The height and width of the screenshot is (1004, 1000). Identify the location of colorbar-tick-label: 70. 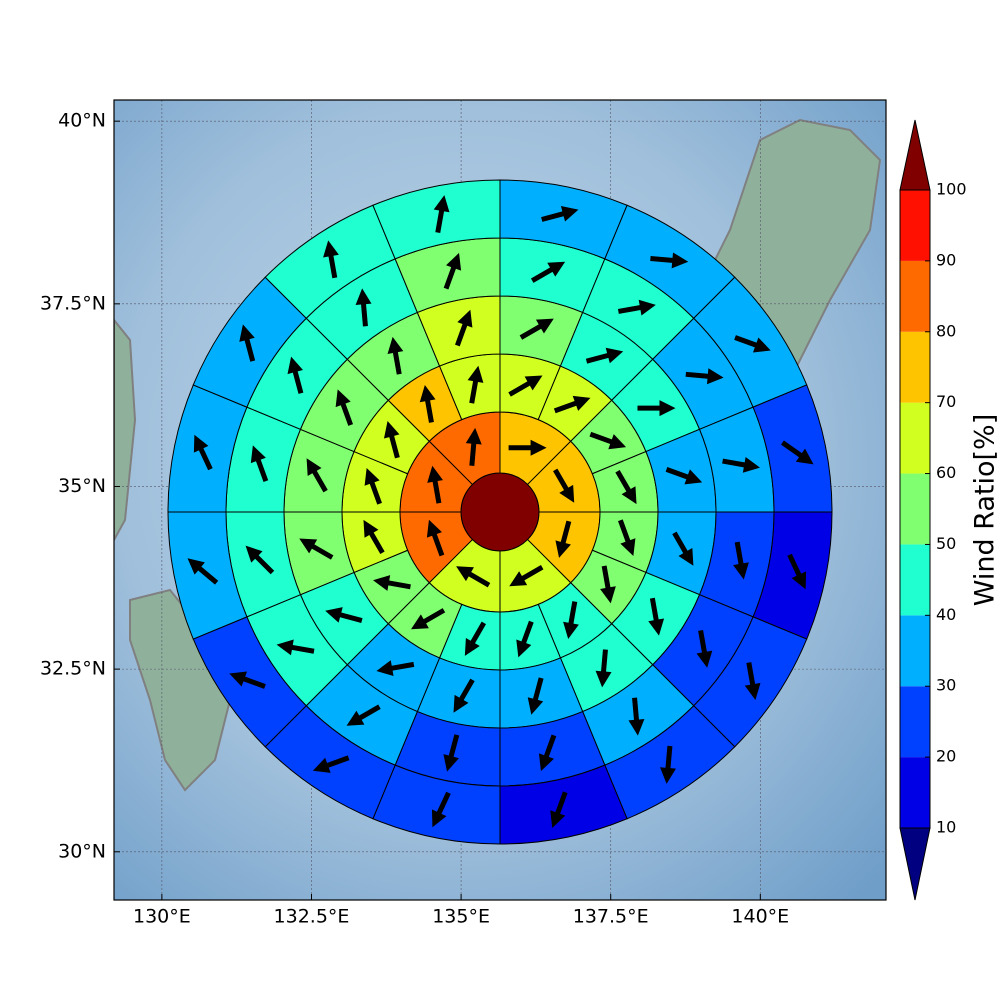
(946, 401).